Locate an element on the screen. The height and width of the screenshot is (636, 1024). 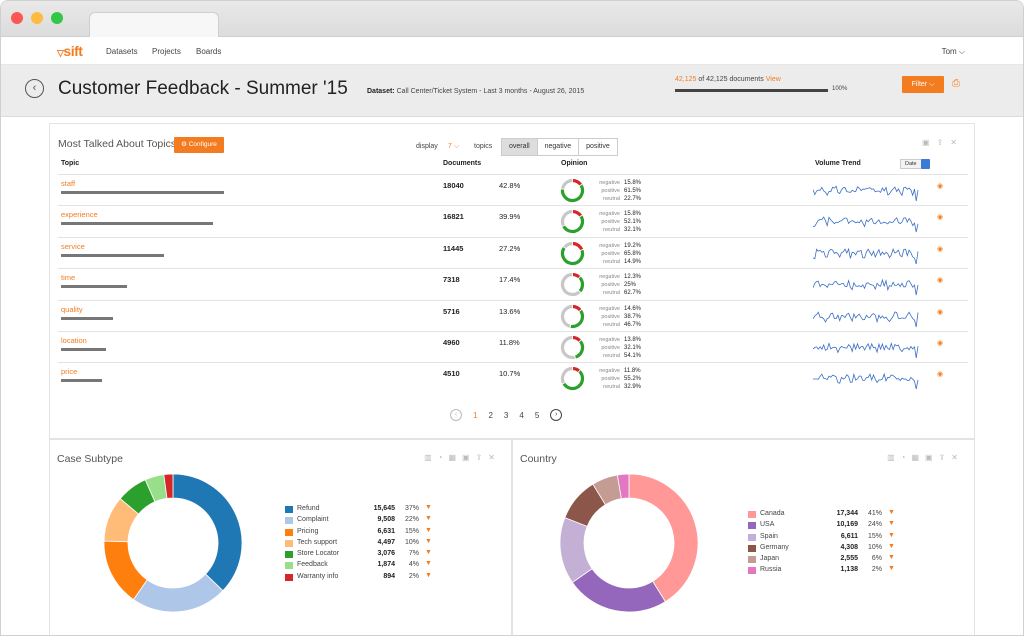
topic-name: price is located at coordinates (69, 372).